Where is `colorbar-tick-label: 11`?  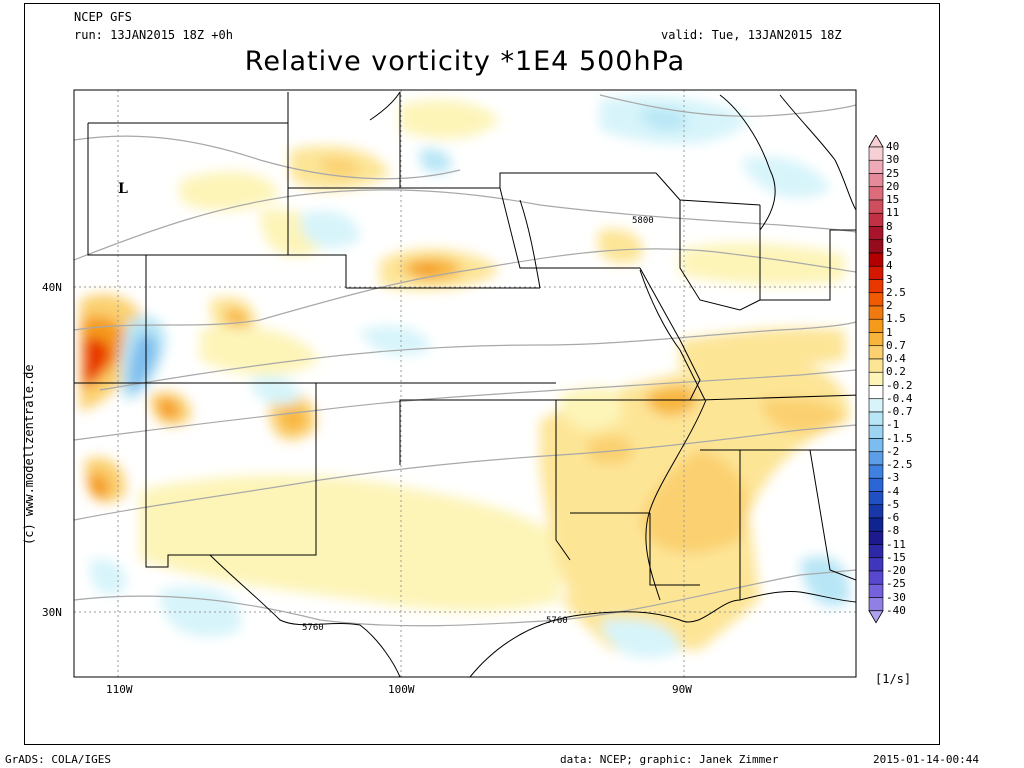
colorbar-tick-label: 11 is located at coordinates (893, 213).